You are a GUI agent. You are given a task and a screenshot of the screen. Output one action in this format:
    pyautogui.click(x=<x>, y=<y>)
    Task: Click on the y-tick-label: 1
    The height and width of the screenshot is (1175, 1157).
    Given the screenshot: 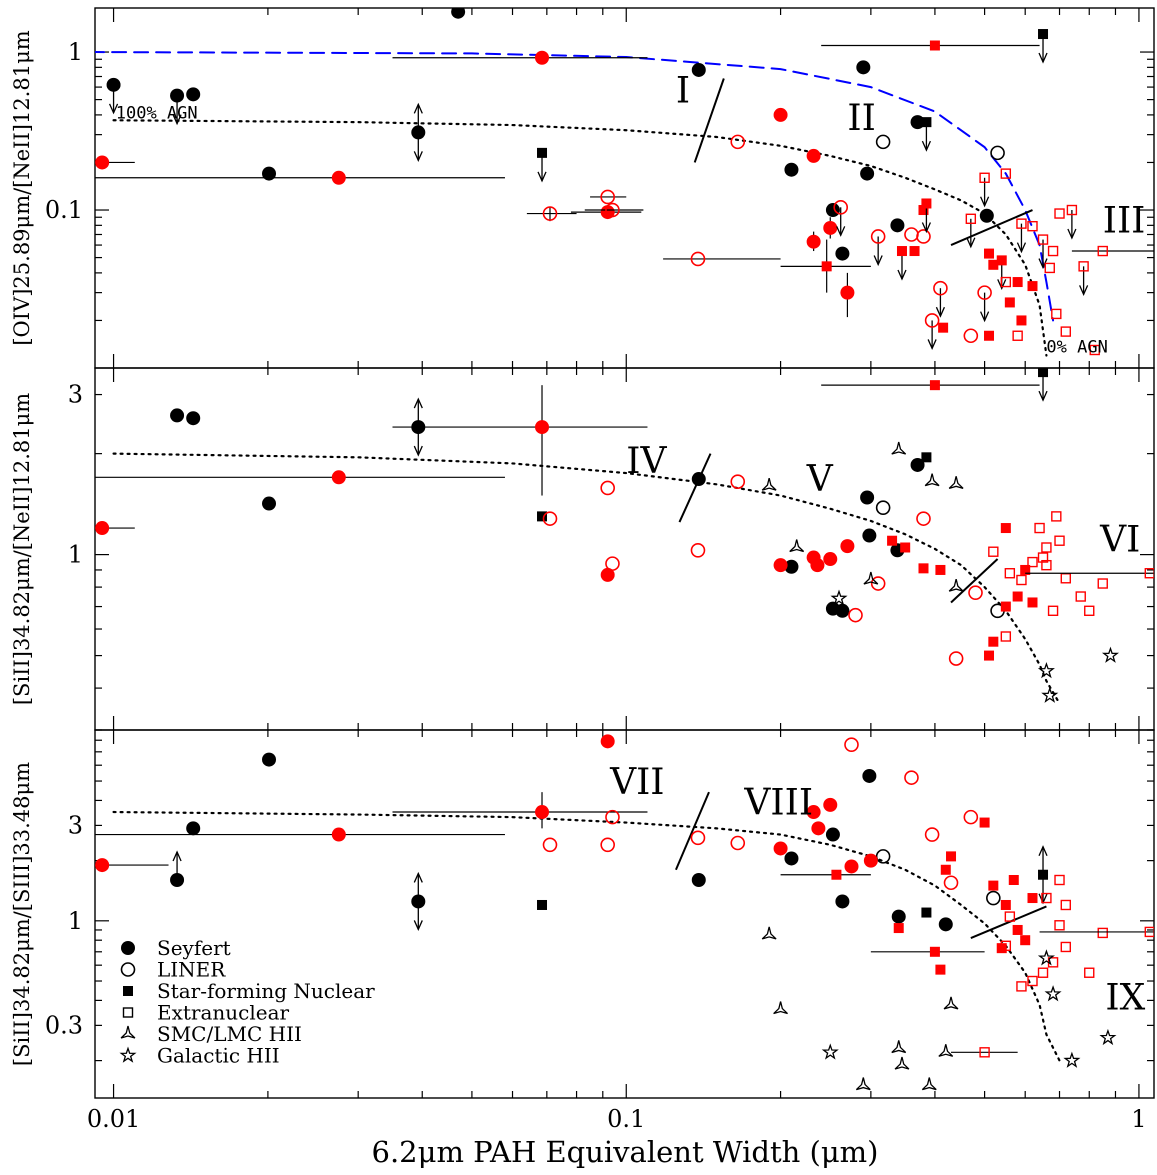 What is the action you would take?
    pyautogui.click(x=75, y=921)
    